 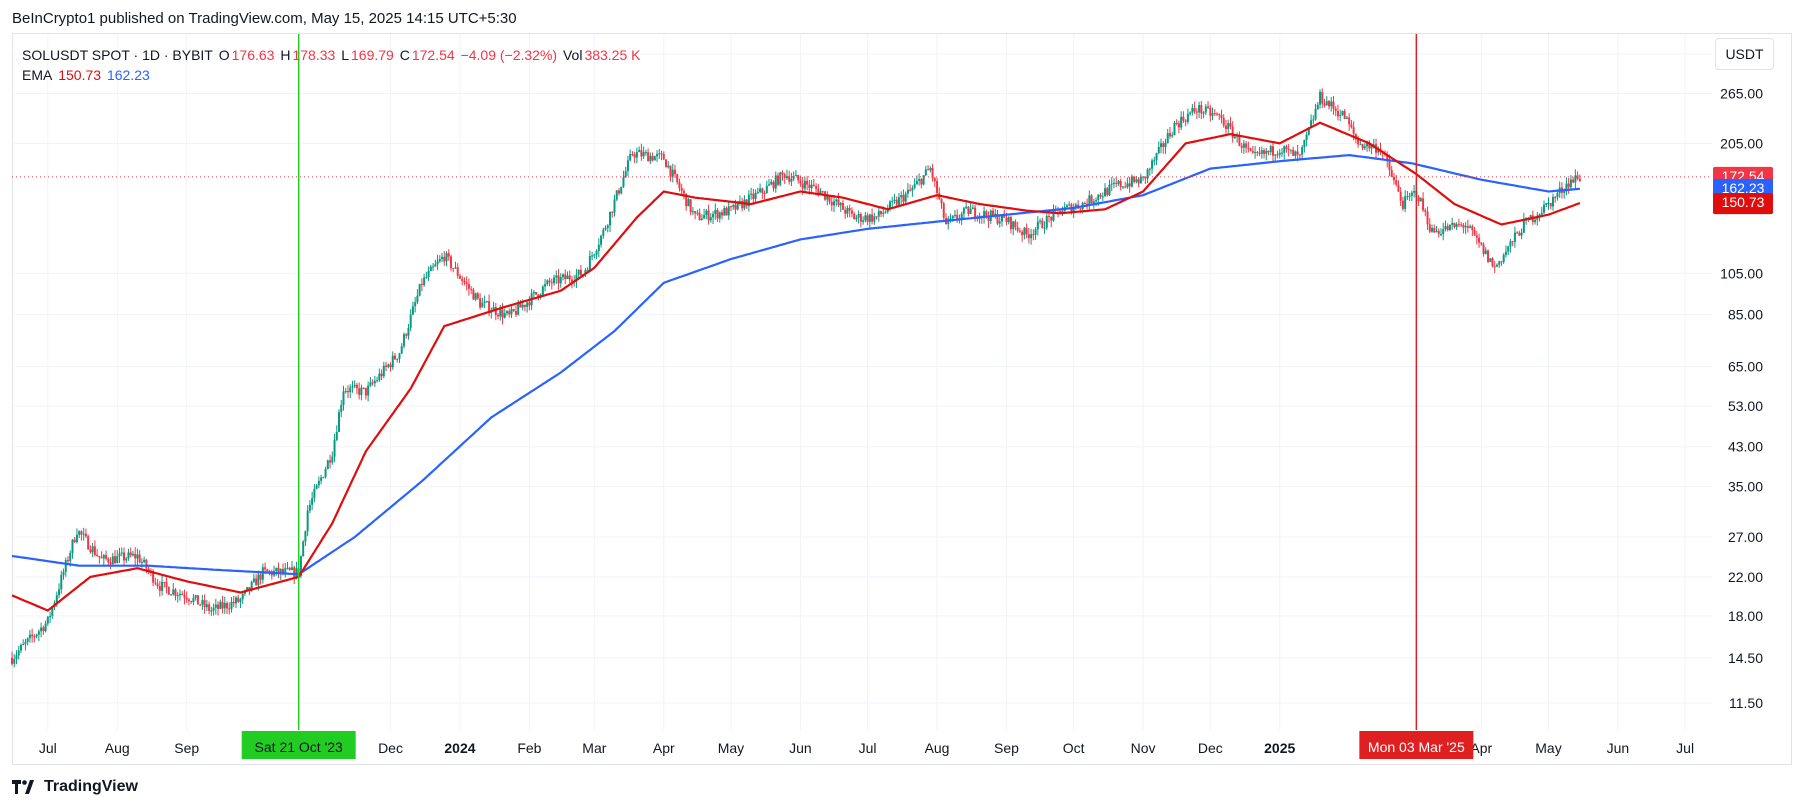 I want to click on price-tick-label: 85.00, so click(x=1745, y=314).